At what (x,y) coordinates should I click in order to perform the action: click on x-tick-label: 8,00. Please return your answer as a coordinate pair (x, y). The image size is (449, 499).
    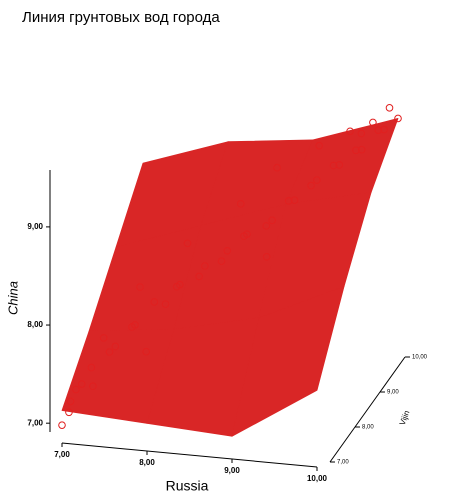
    Looking at the image, I should click on (147, 462).